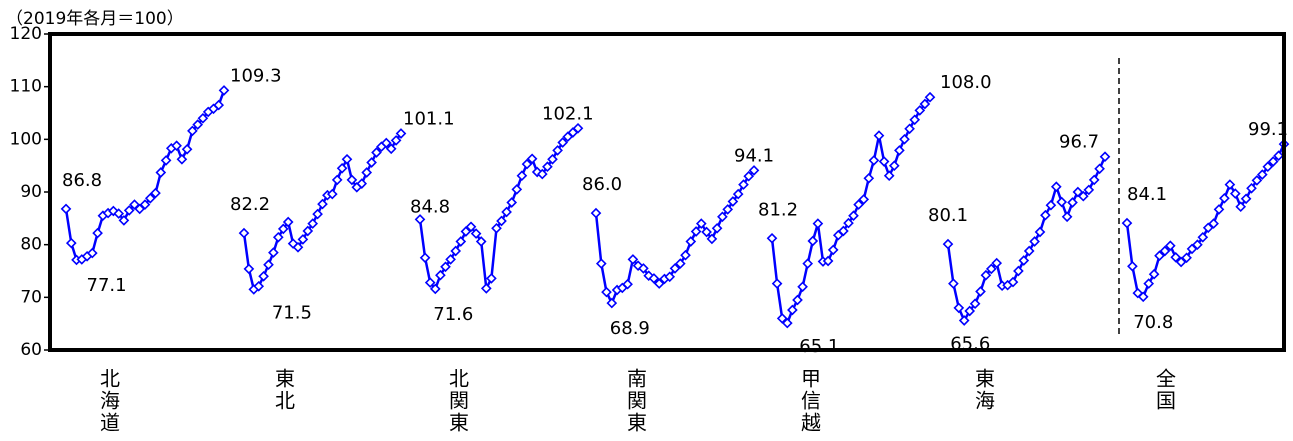 Image resolution: width=1293 pixels, height=441 pixels. Describe the element at coordinates (1166, 401) in the screenshot. I see `category-label-char: 国` at that location.